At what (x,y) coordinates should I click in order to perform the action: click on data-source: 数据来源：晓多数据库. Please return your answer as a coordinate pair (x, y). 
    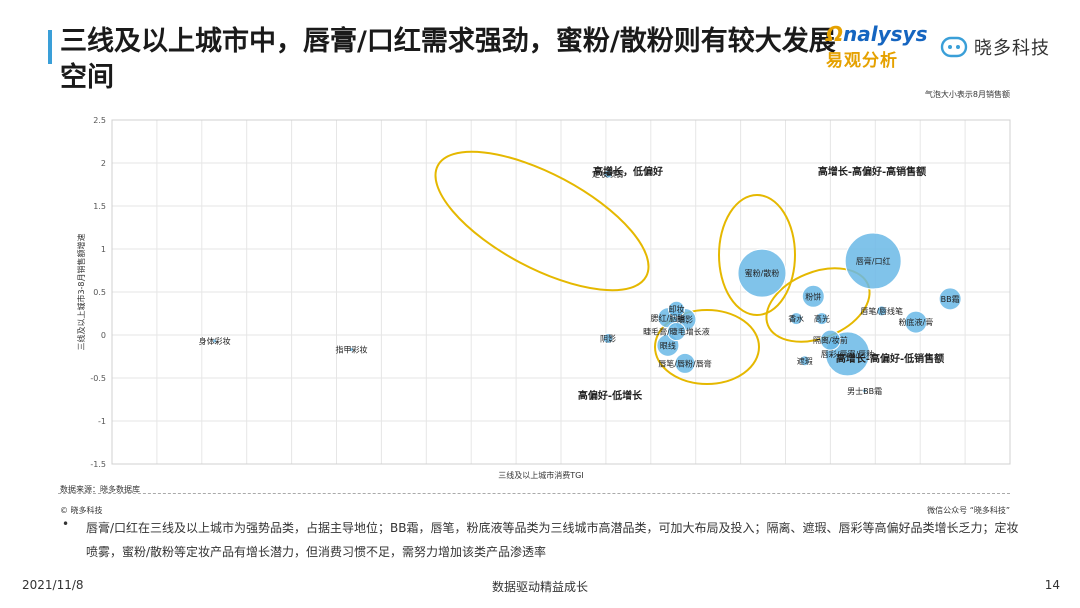
    Looking at the image, I should click on (100, 489).